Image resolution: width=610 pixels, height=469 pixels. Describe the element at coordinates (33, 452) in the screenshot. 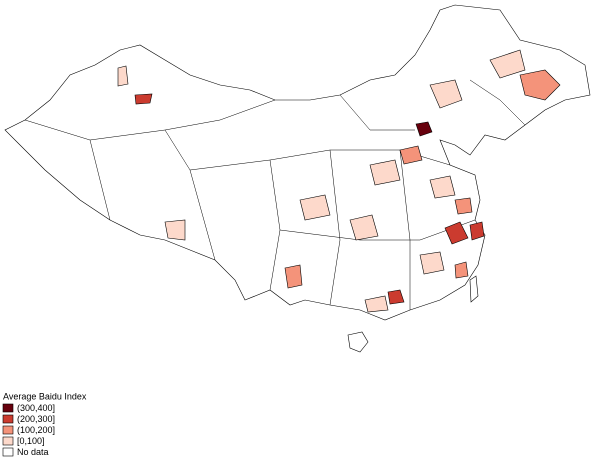

I see `legend-label: No data` at that location.